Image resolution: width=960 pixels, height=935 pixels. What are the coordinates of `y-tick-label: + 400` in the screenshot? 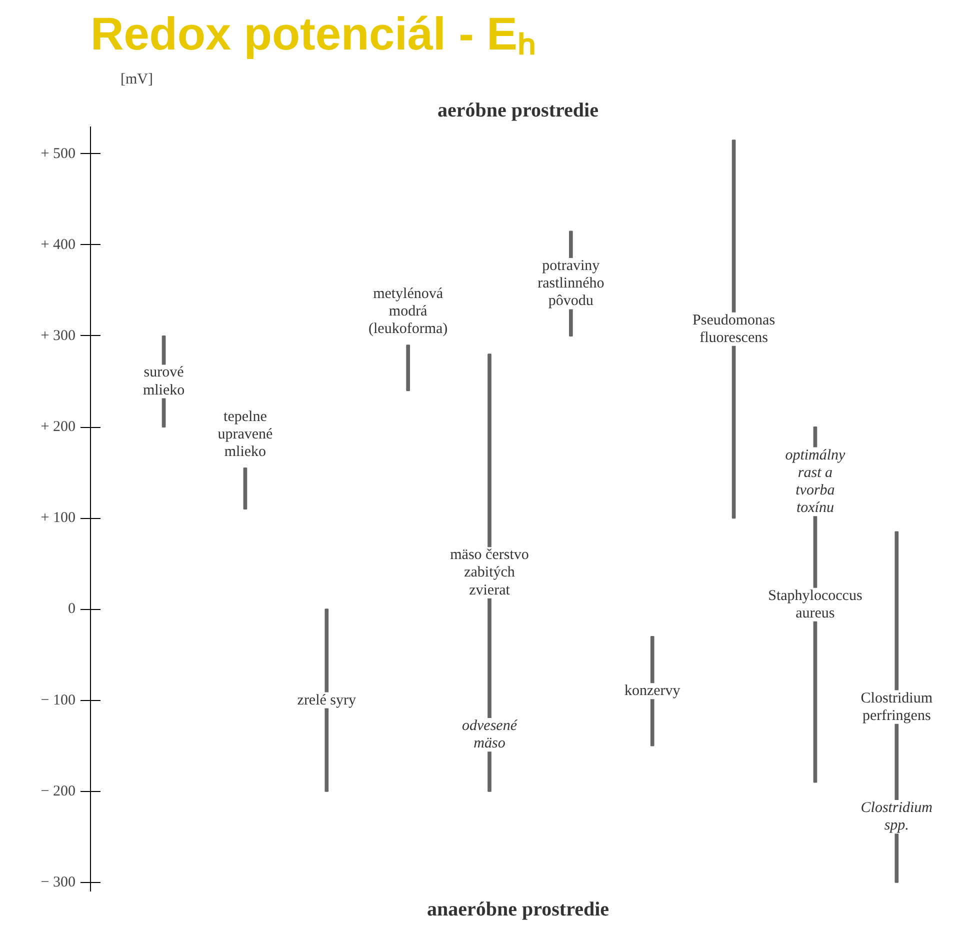 It's located at (58, 244).